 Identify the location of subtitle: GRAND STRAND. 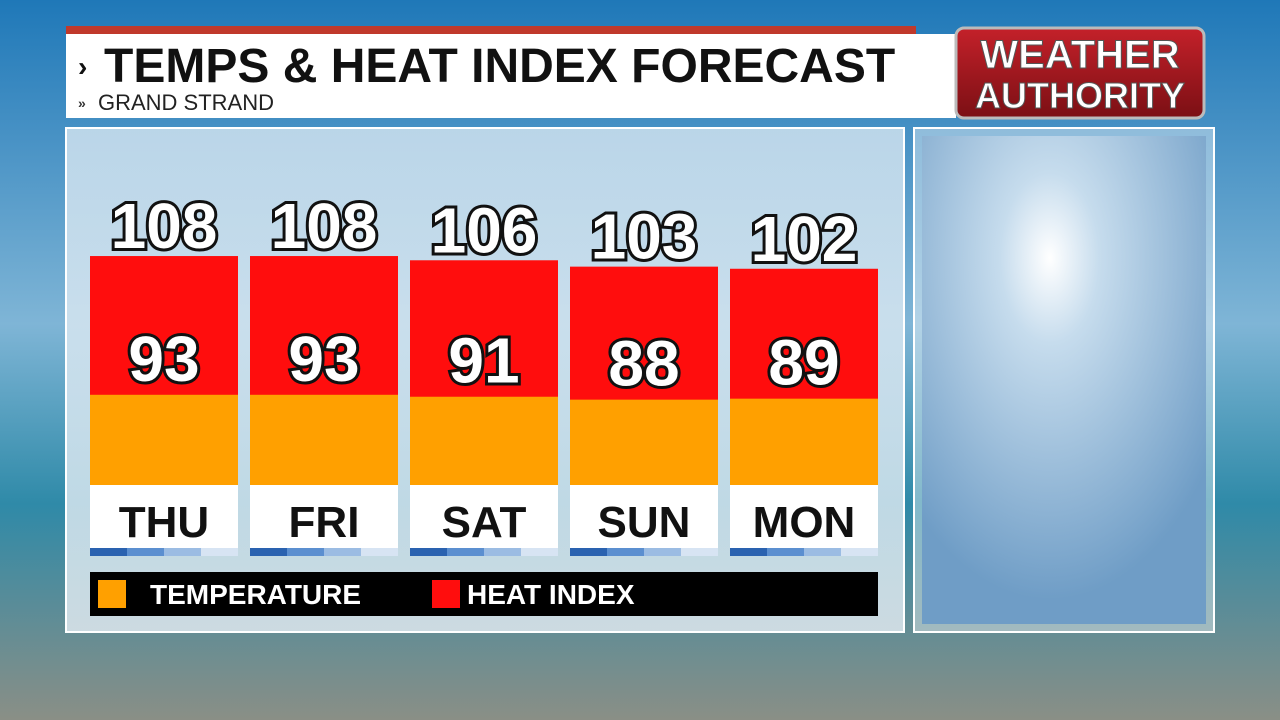
(186, 102).